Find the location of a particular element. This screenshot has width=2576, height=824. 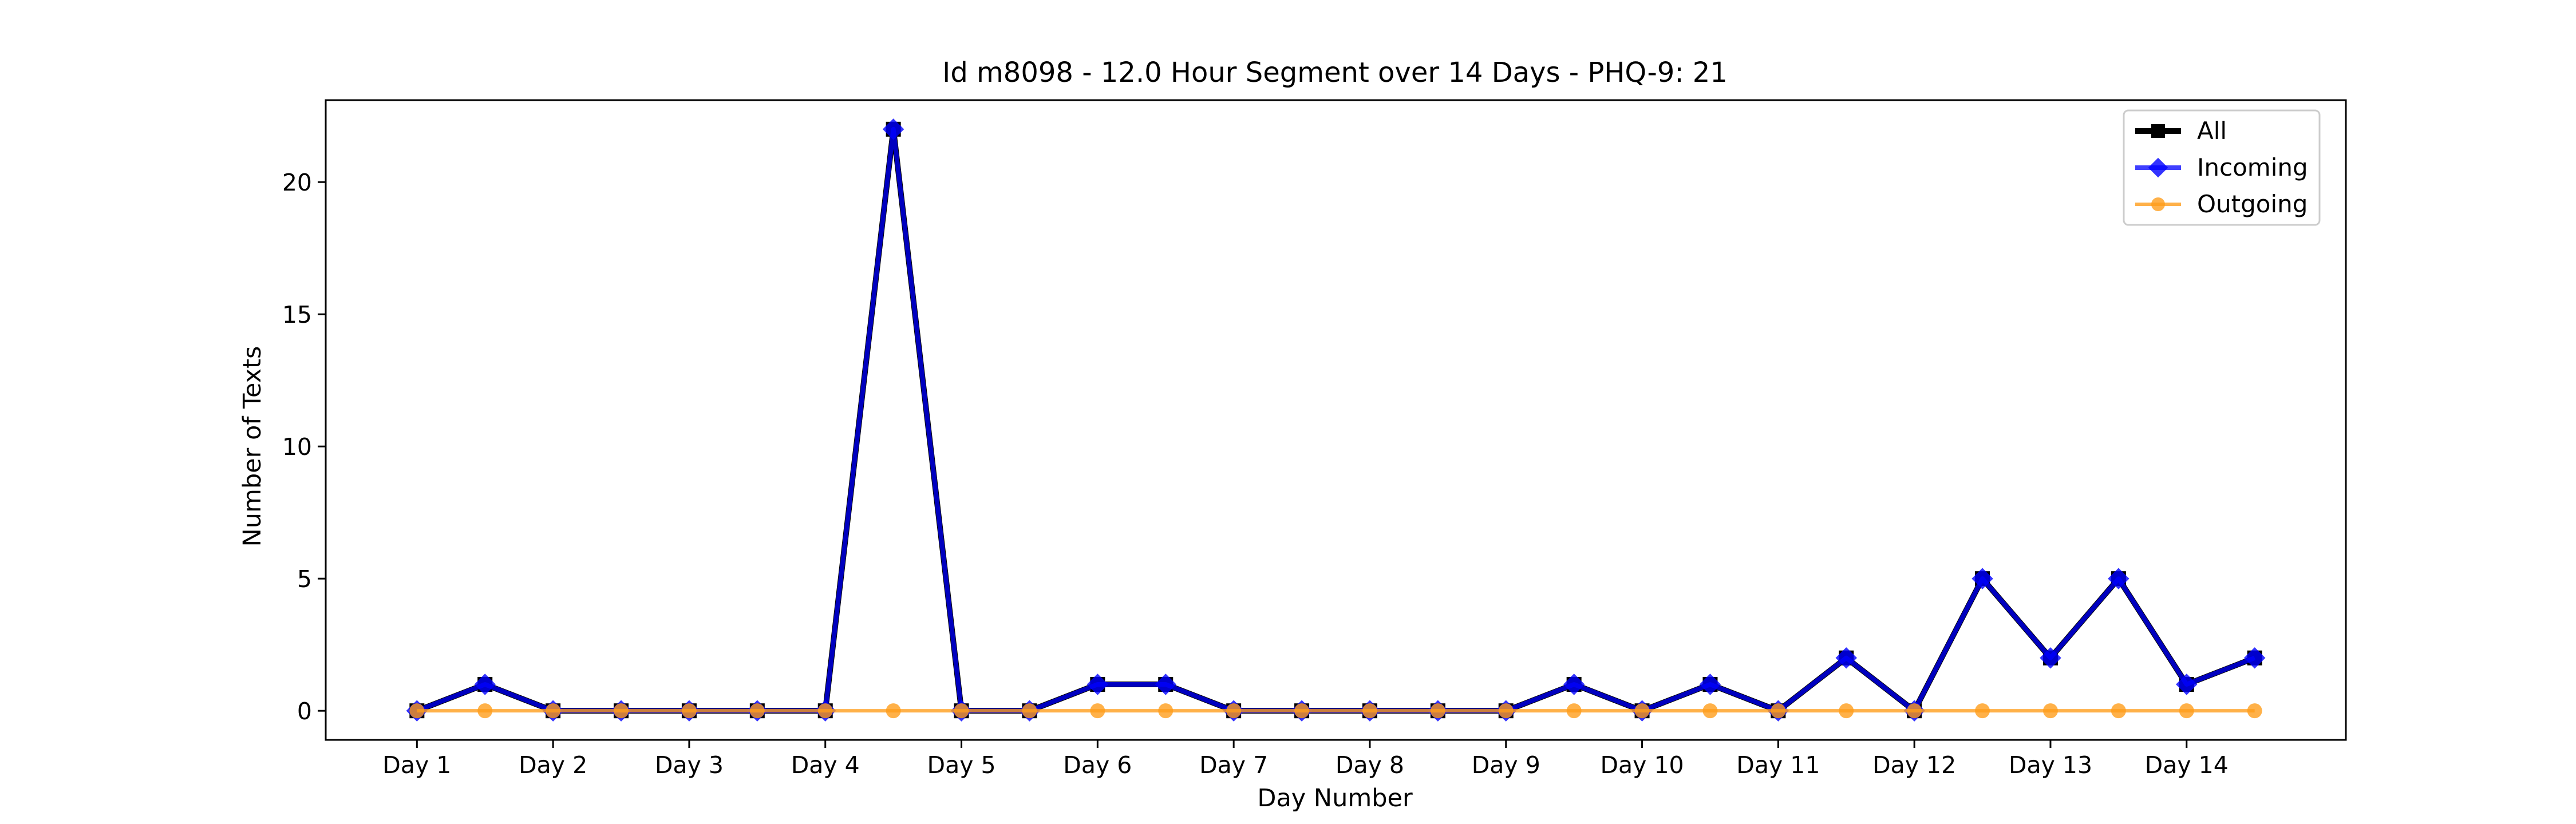

x-tick-label: Day 11 is located at coordinates (1778, 765).